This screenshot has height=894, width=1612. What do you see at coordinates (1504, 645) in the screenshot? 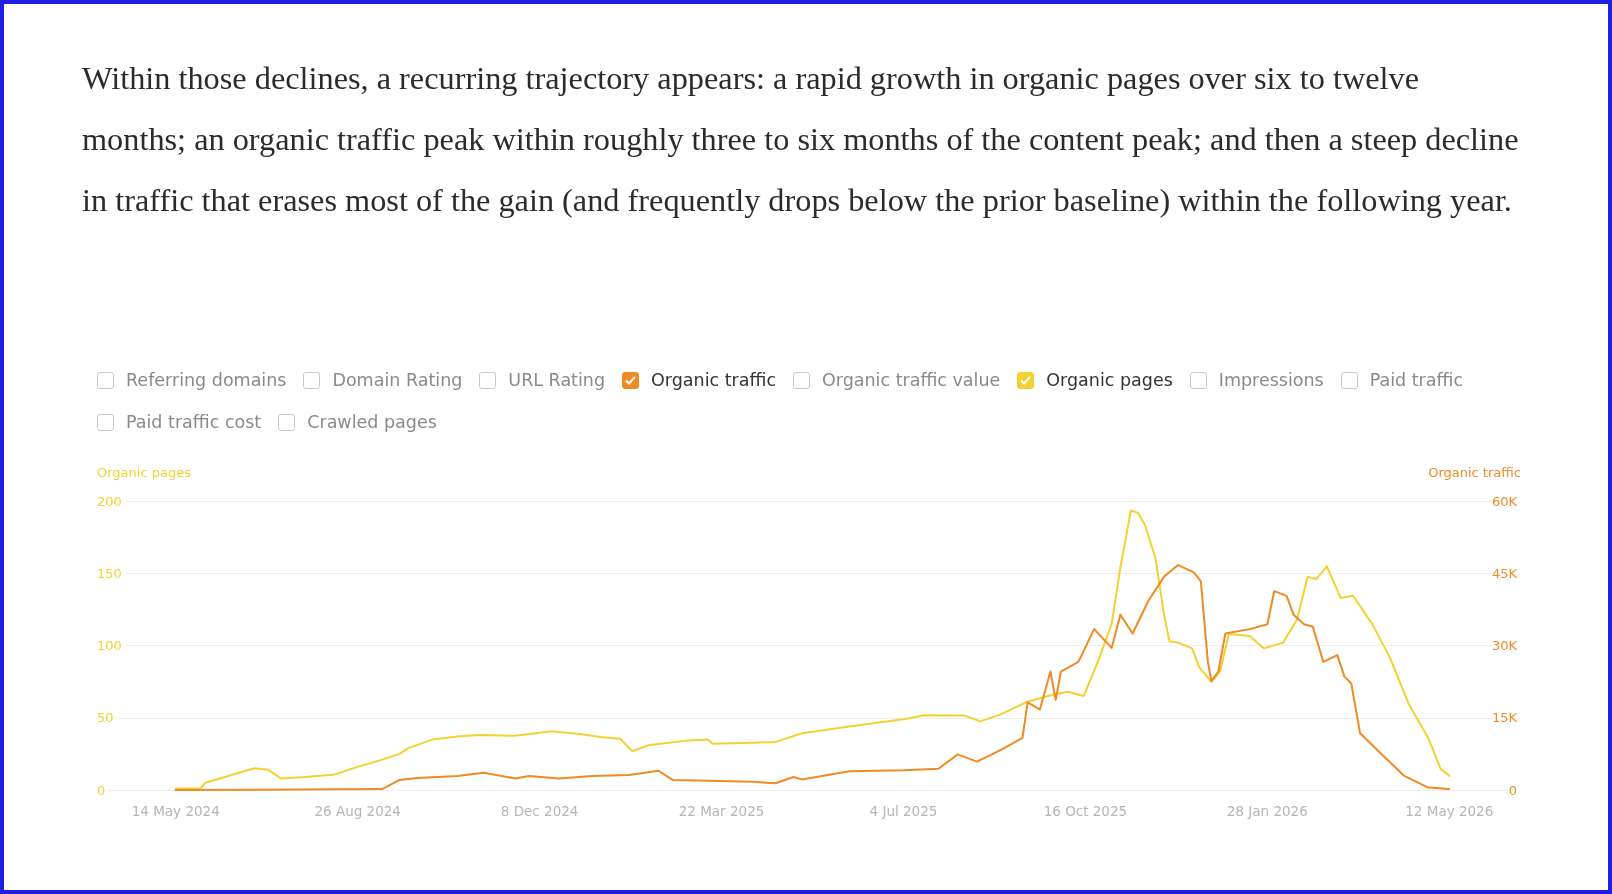
I see `y2-tick-label: 30K` at bounding box center [1504, 645].